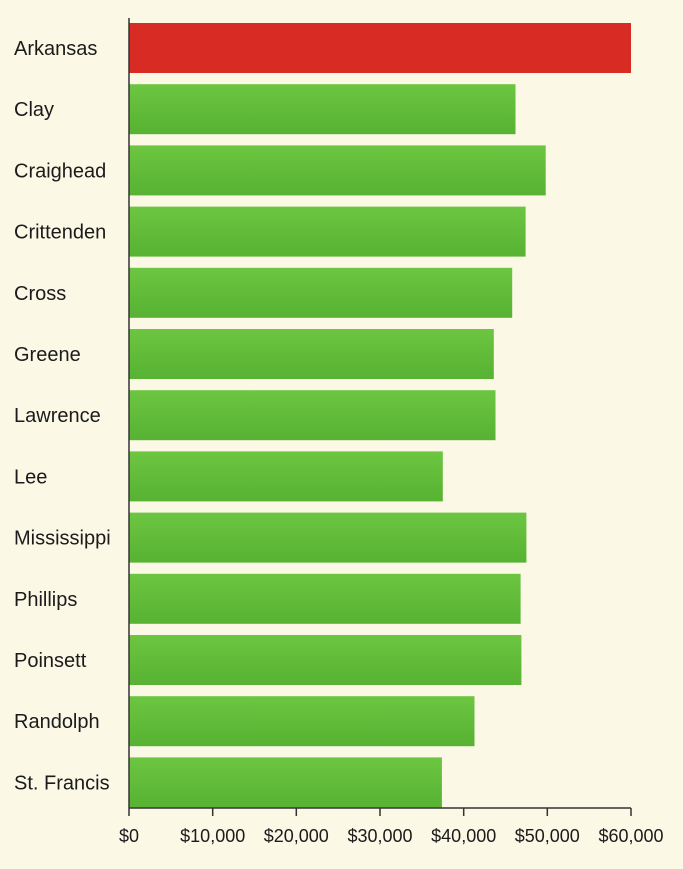 The image size is (683, 869). I want to click on bar-phillips, so click(325, 598).